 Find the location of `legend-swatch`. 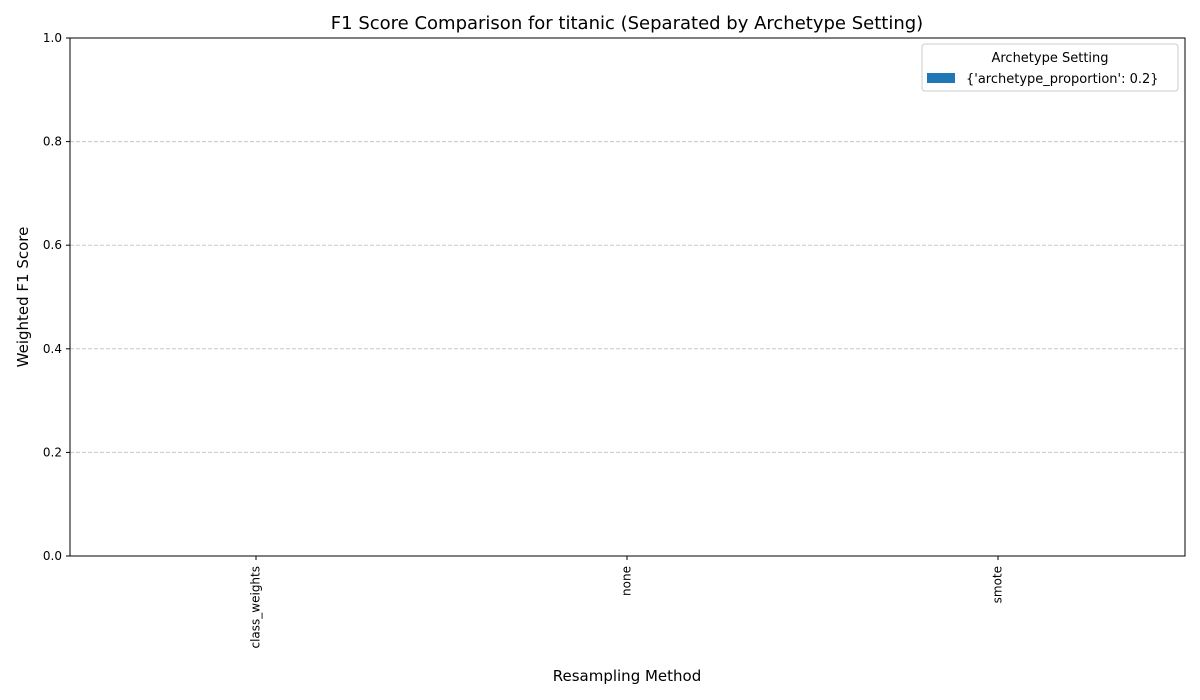

legend-swatch is located at coordinates (941, 78).